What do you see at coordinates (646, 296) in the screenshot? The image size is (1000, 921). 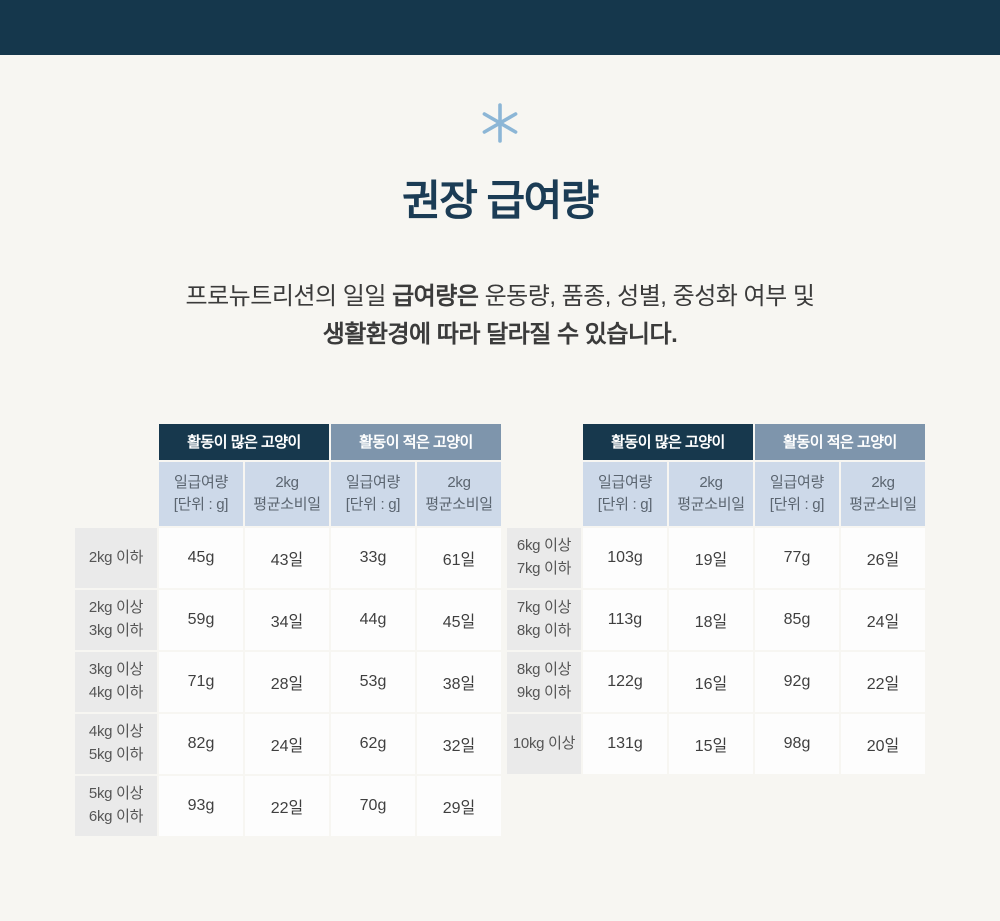 I see `intro-line1-post: 운동량, 품종, 성별, 중성화 여부 및` at bounding box center [646, 296].